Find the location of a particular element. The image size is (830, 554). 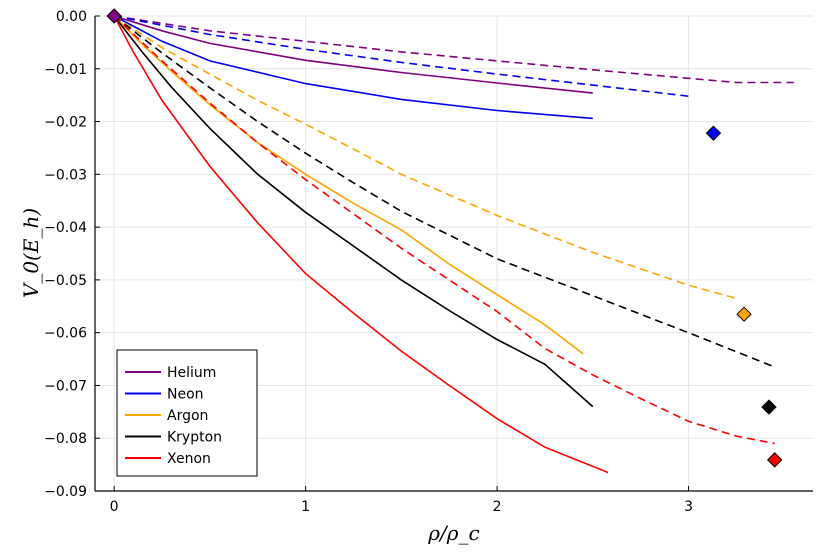

legend: Helium Neon Argon Krypton Xenon is located at coordinates (187, 413).